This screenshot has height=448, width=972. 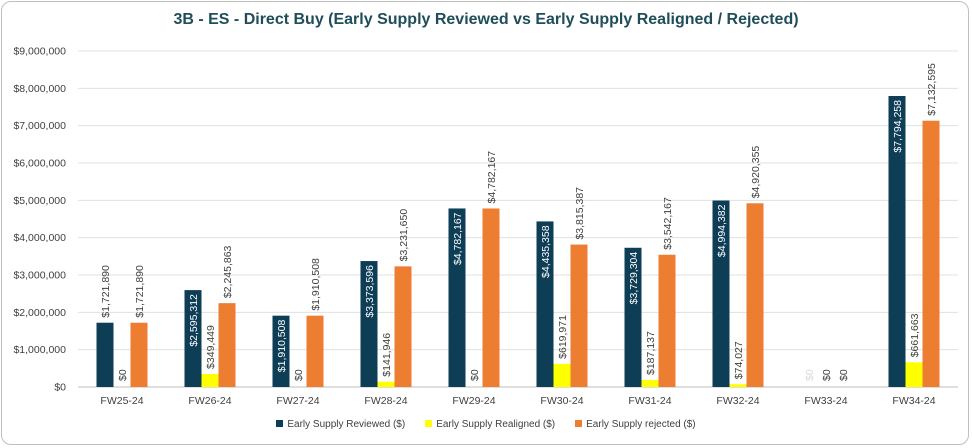 What do you see at coordinates (121, 401) in the screenshot?
I see `x-tick-label: FW25-24` at bounding box center [121, 401].